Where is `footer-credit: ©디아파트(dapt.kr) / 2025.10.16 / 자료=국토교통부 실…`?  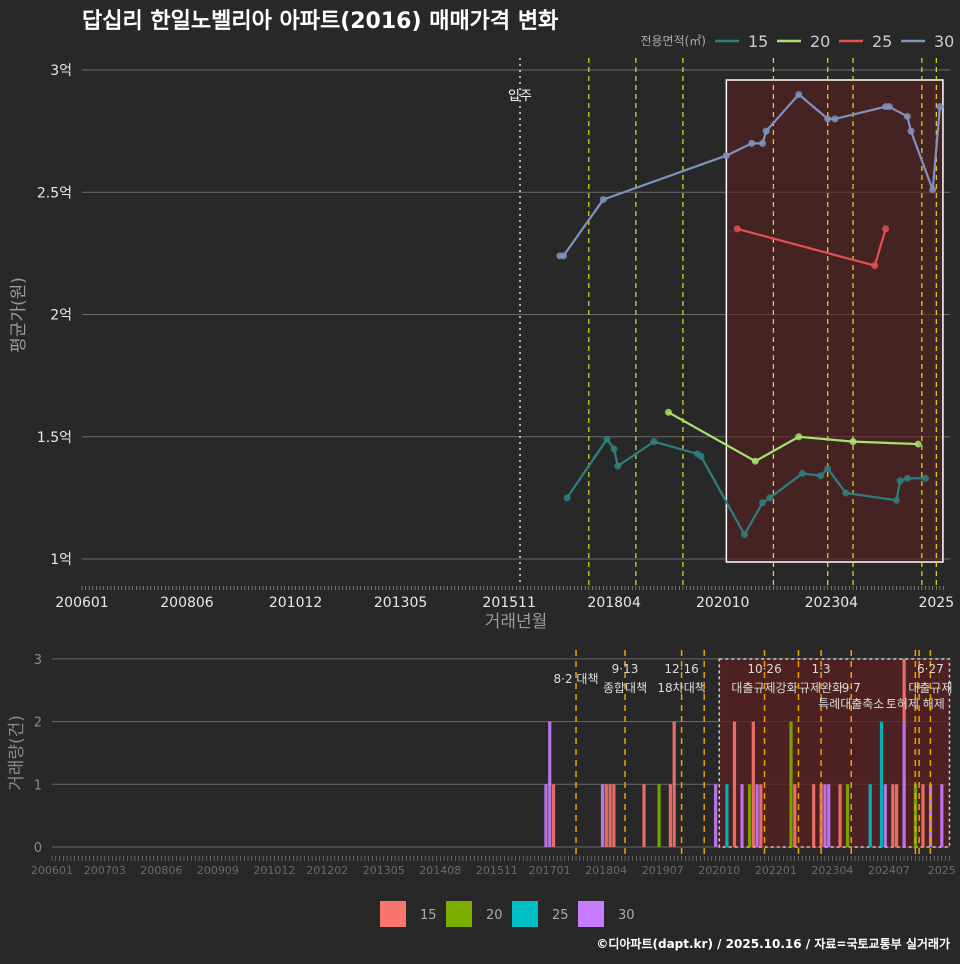
footer-credit: ©디아파트(dapt.kr) / 2025.10.16 / 자료=국토교통부 실… is located at coordinates (773, 943).